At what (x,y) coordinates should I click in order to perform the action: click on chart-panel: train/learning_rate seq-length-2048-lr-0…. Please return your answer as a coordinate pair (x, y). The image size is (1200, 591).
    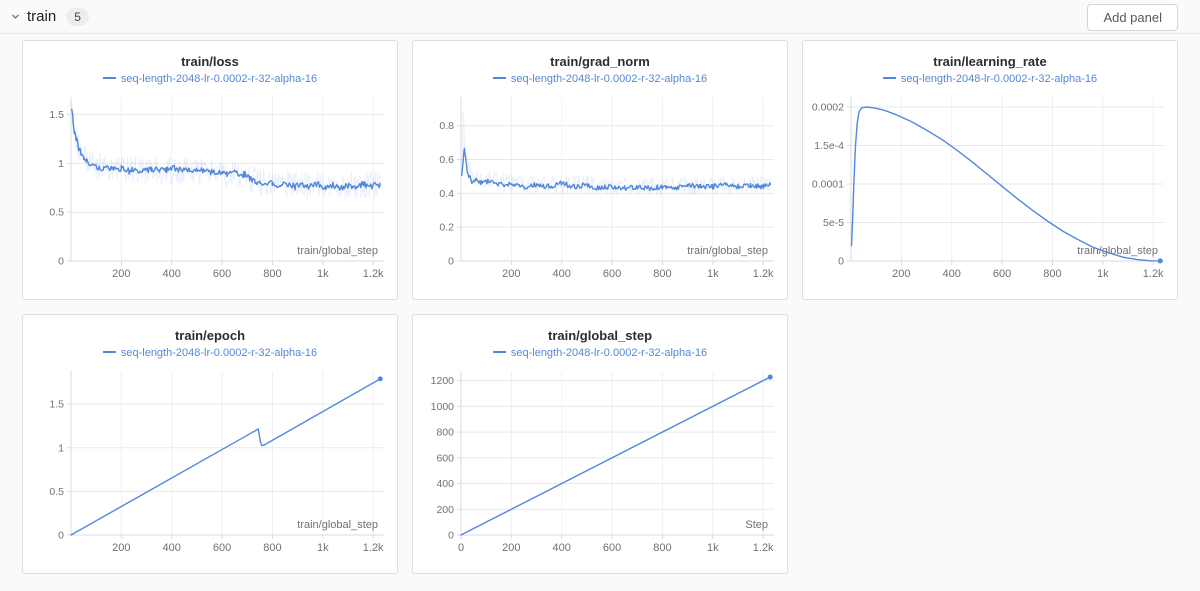
    Looking at the image, I should click on (990, 170).